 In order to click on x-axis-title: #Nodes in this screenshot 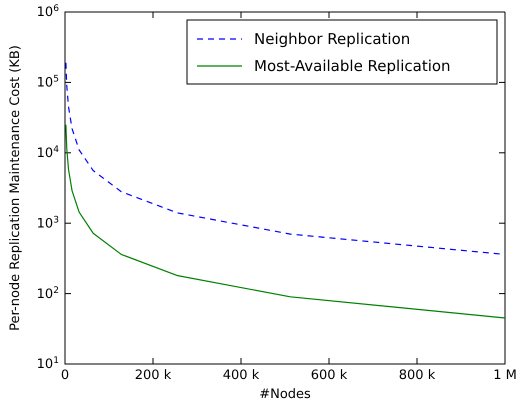, I will do `click(285, 394)`.